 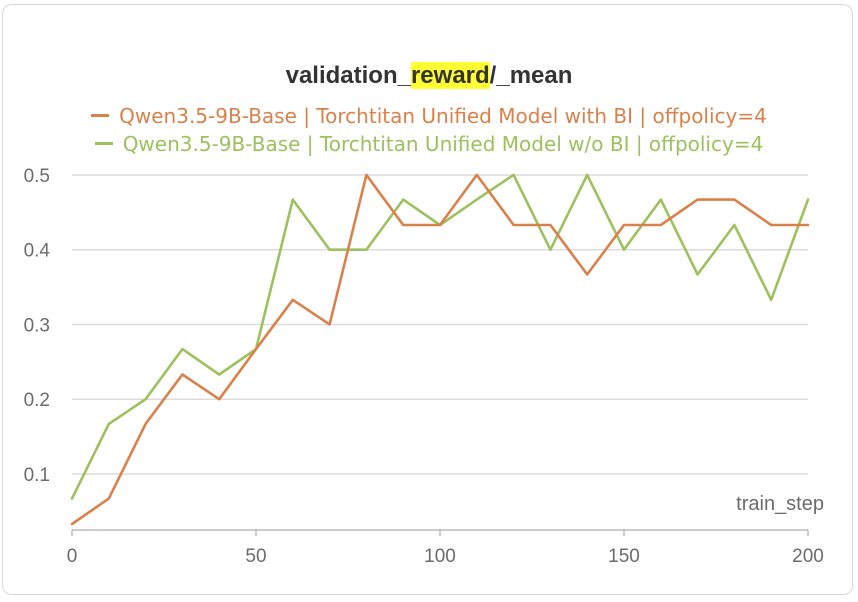 What do you see at coordinates (440, 556) in the screenshot?
I see `x-tick-label: 100` at bounding box center [440, 556].